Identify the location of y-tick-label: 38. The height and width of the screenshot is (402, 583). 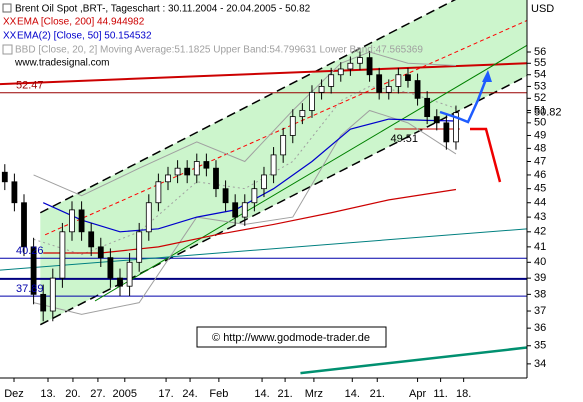
(540, 294).